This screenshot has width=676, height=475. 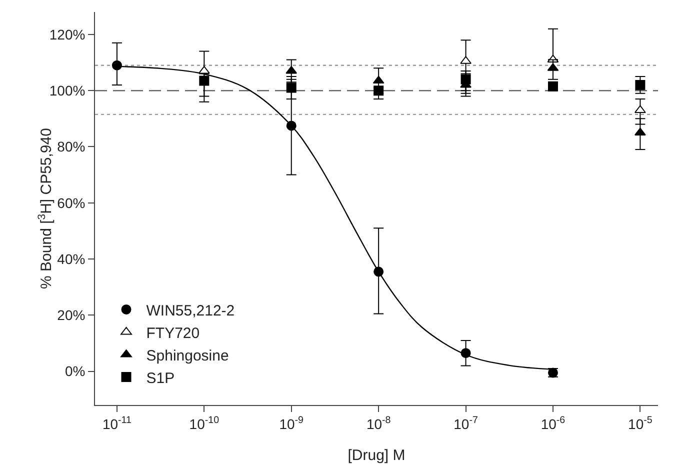 I want to click on x-tick-label: 10$^{-11}$, so click(x=117, y=423).